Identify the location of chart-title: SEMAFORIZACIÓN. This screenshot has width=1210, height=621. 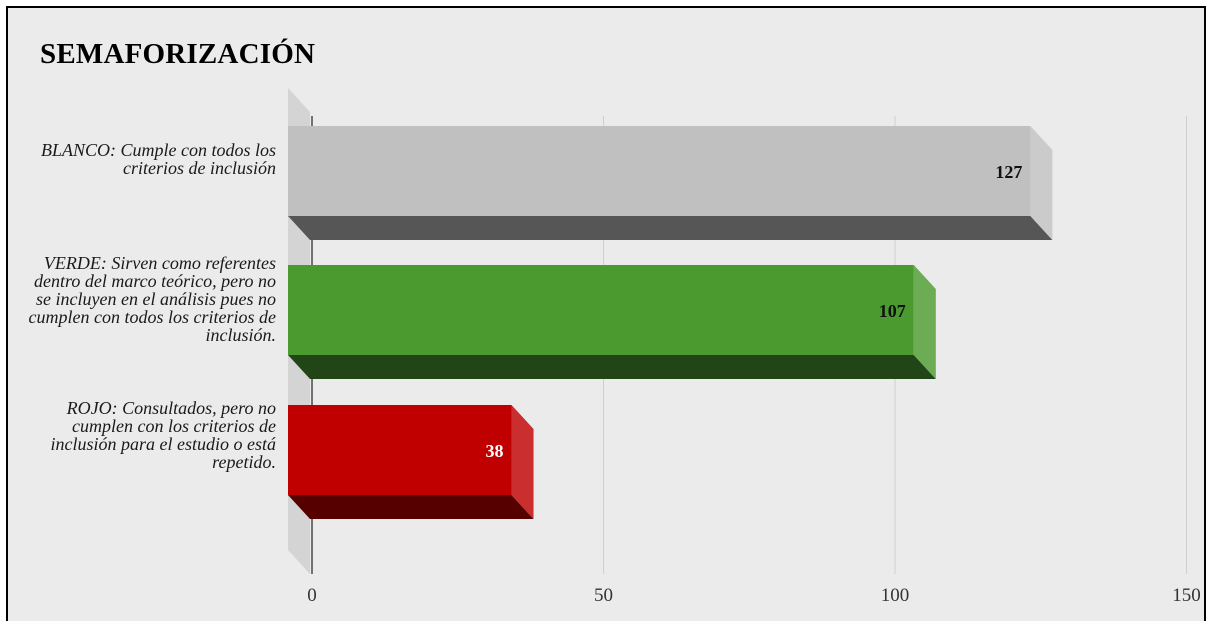
(178, 54).